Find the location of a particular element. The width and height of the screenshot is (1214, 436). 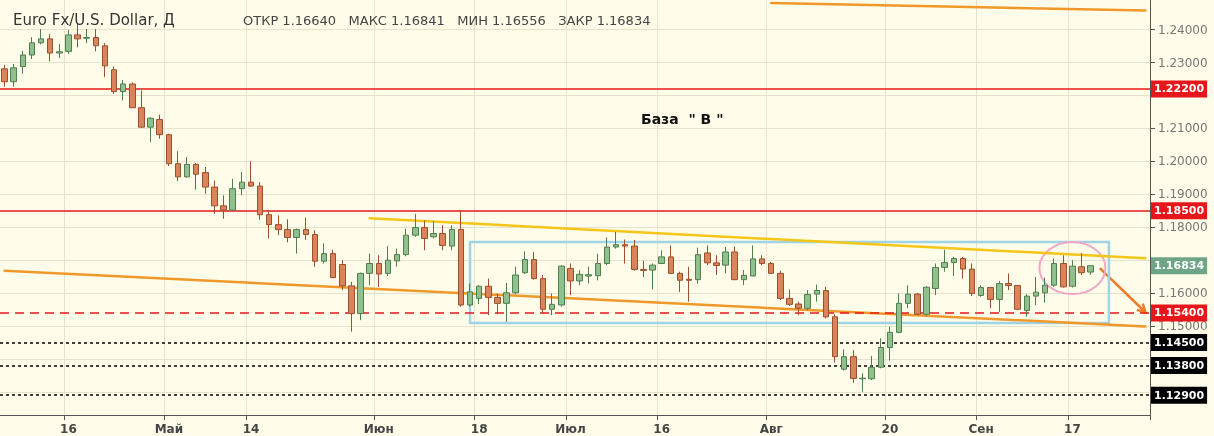

x-tick-label: 20 is located at coordinates (890, 429).